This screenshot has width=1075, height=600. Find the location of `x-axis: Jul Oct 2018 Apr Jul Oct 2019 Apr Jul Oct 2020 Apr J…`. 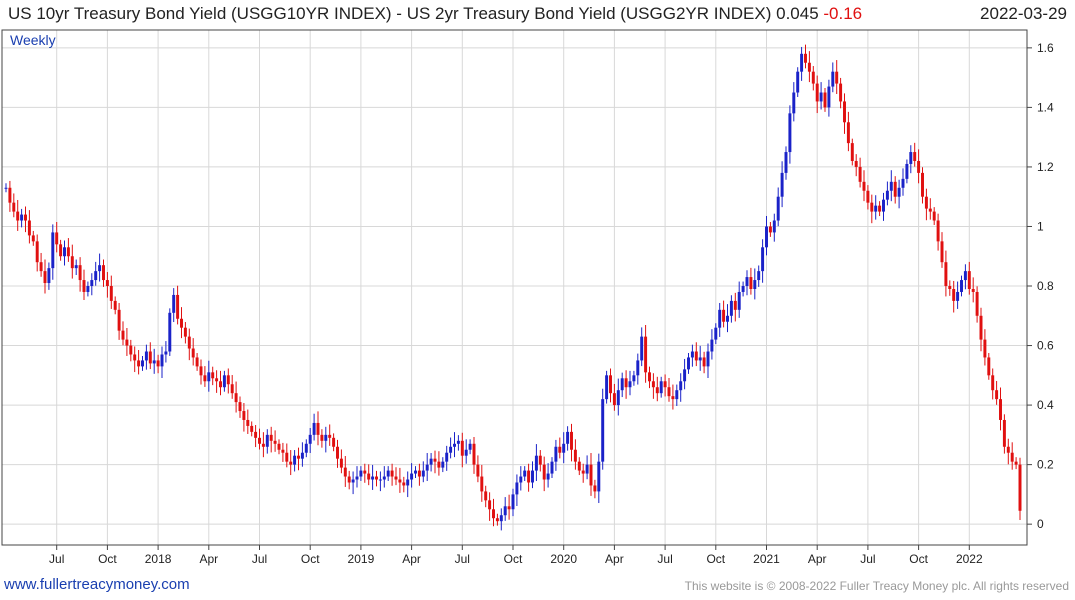

x-axis: Jul Oct 2018 Apr Jul Oct 2019 Apr Jul Oct 2020 Apr J… is located at coordinates (516, 555).